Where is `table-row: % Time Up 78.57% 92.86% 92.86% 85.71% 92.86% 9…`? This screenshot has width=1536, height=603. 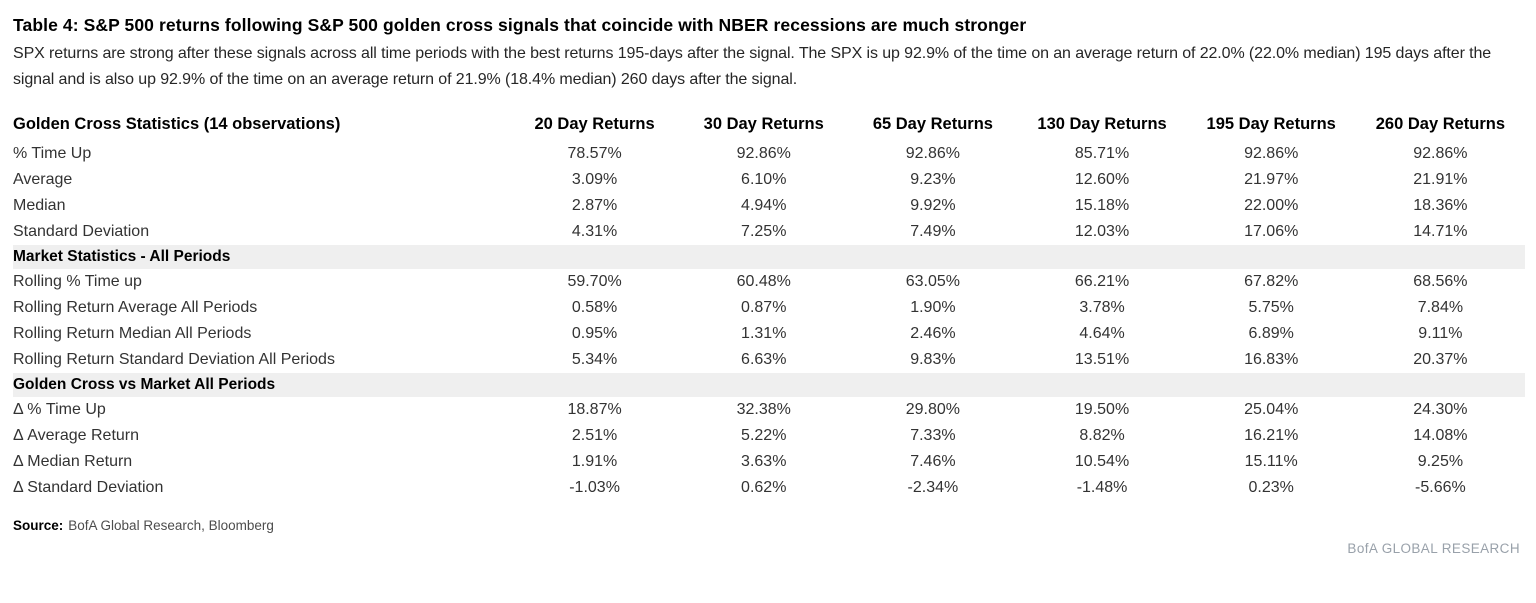
table-row: % Time Up 78.57% 92.86% 92.86% 85.71% 92.86% 9… is located at coordinates (769, 154).